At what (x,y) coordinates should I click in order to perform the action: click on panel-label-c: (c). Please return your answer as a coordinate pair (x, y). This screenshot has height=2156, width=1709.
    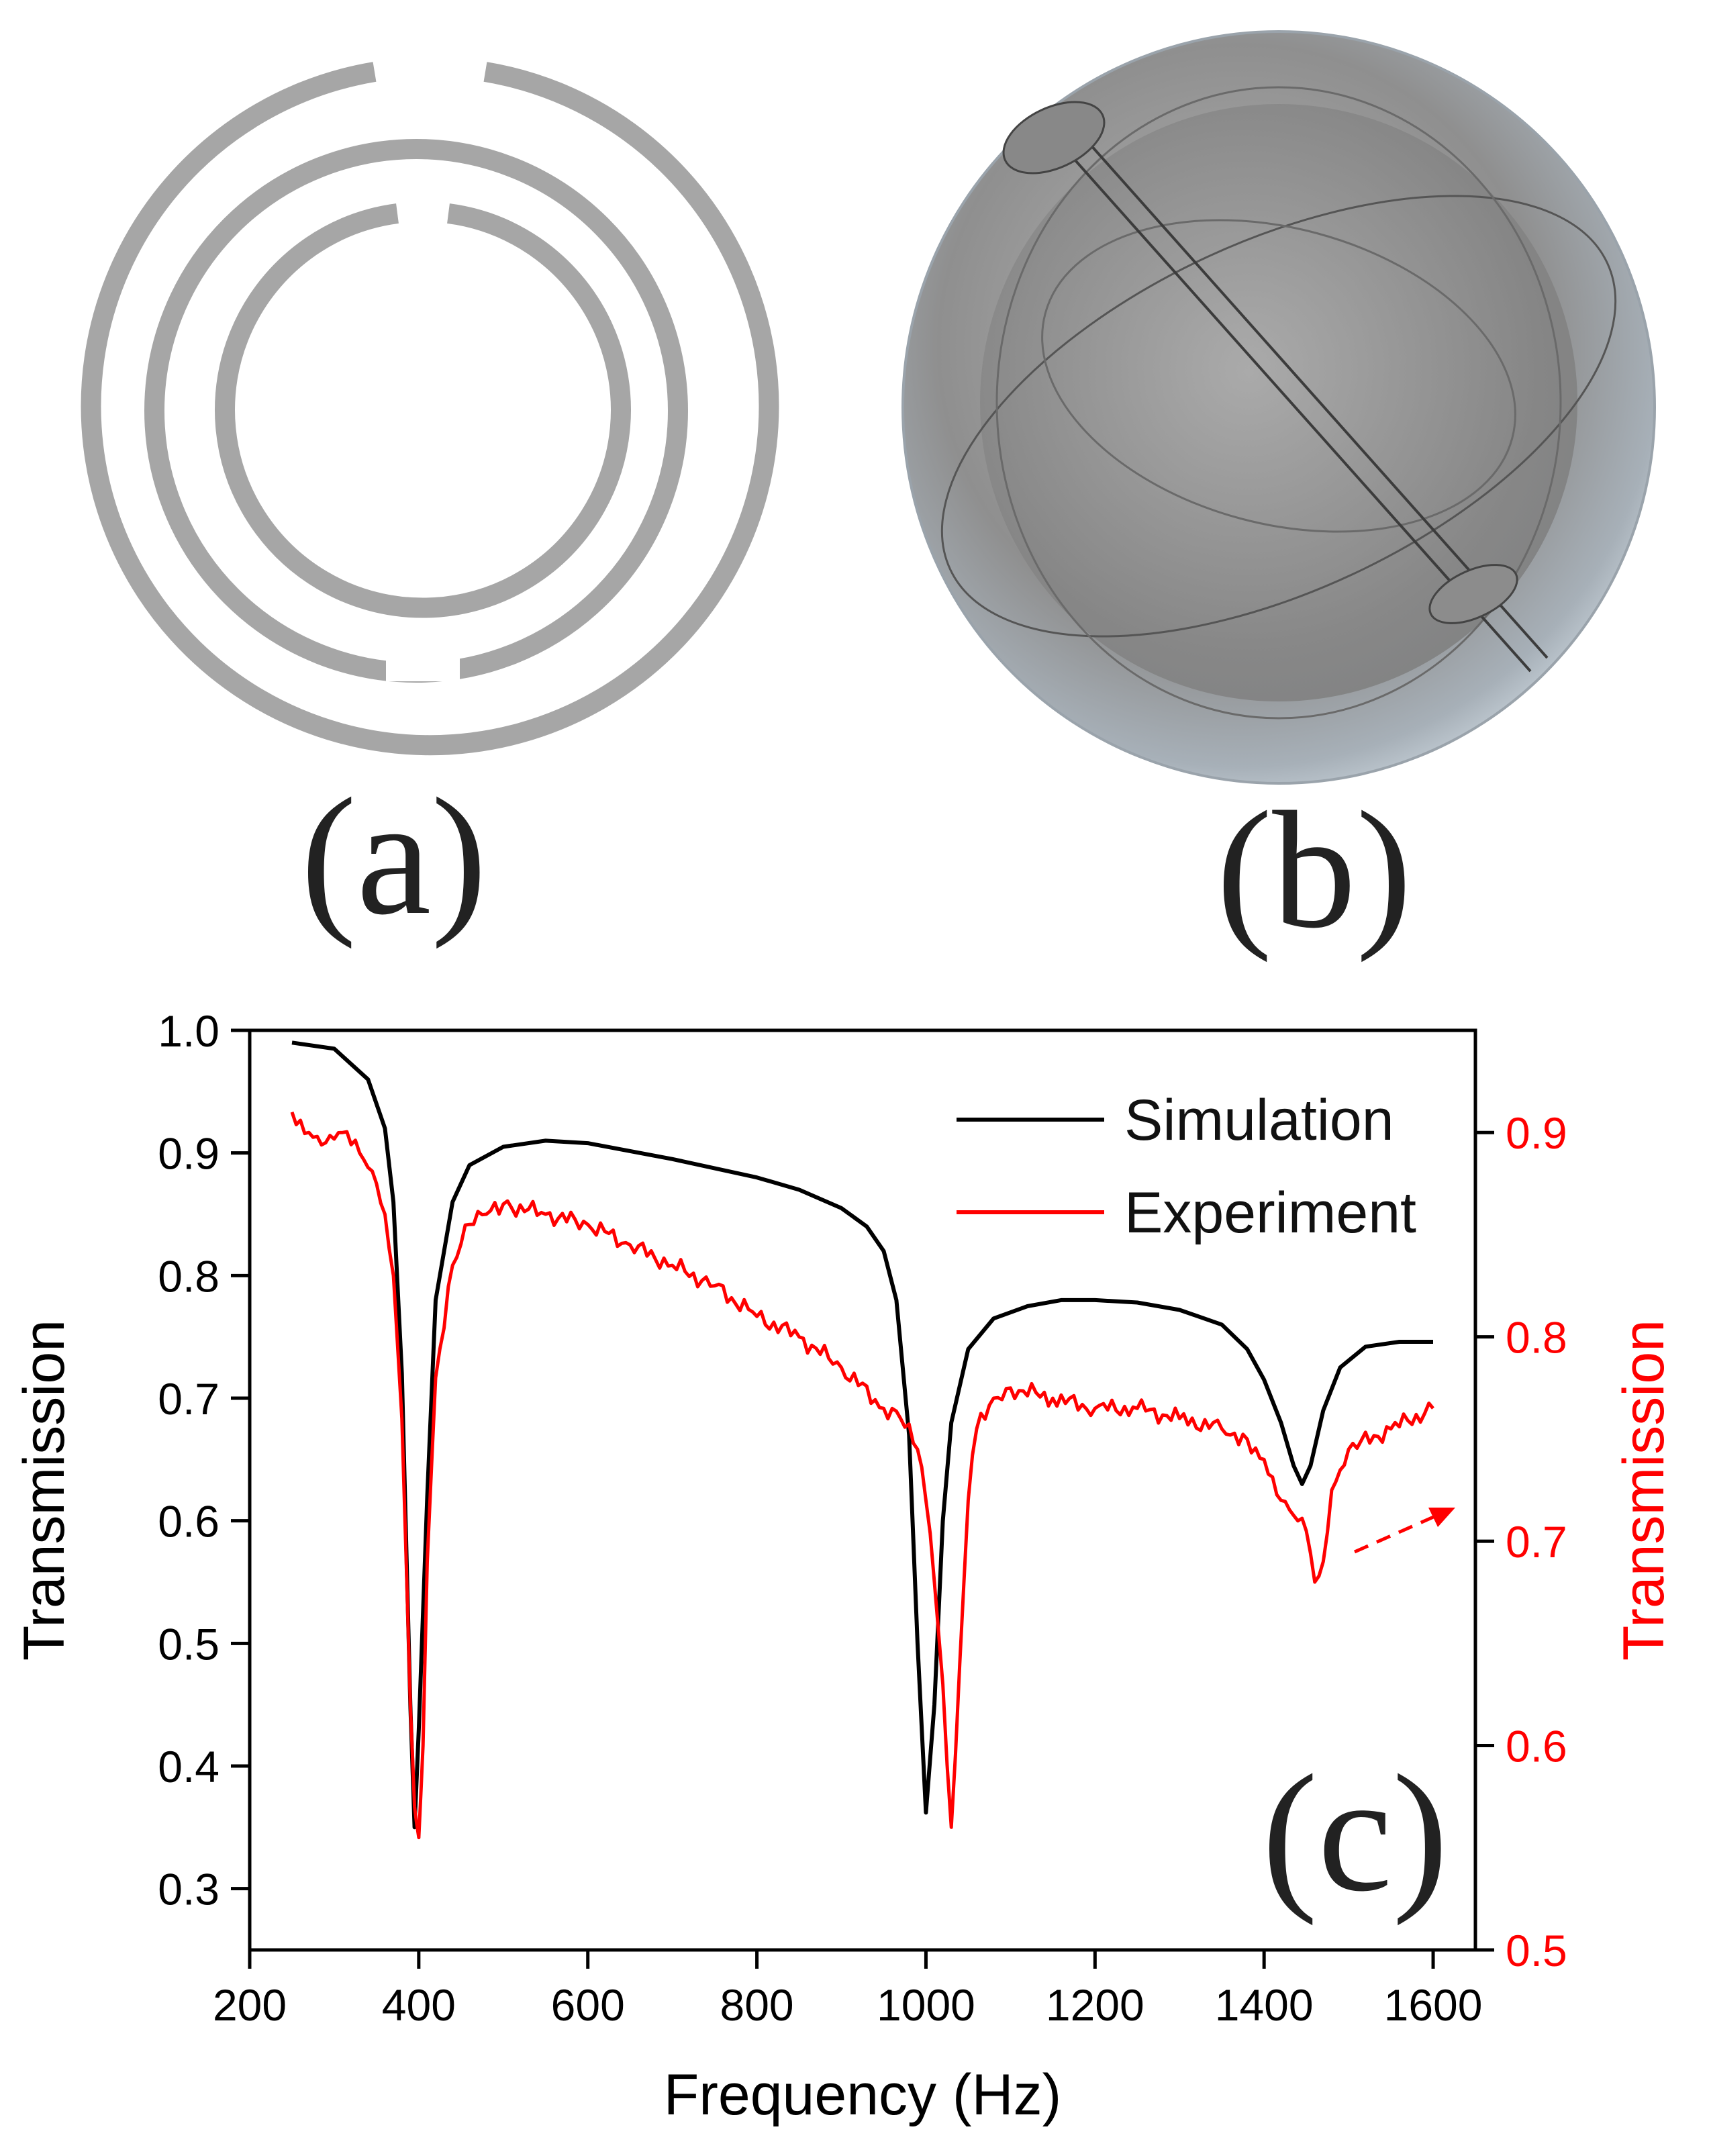
    Looking at the image, I should click on (1355, 1833).